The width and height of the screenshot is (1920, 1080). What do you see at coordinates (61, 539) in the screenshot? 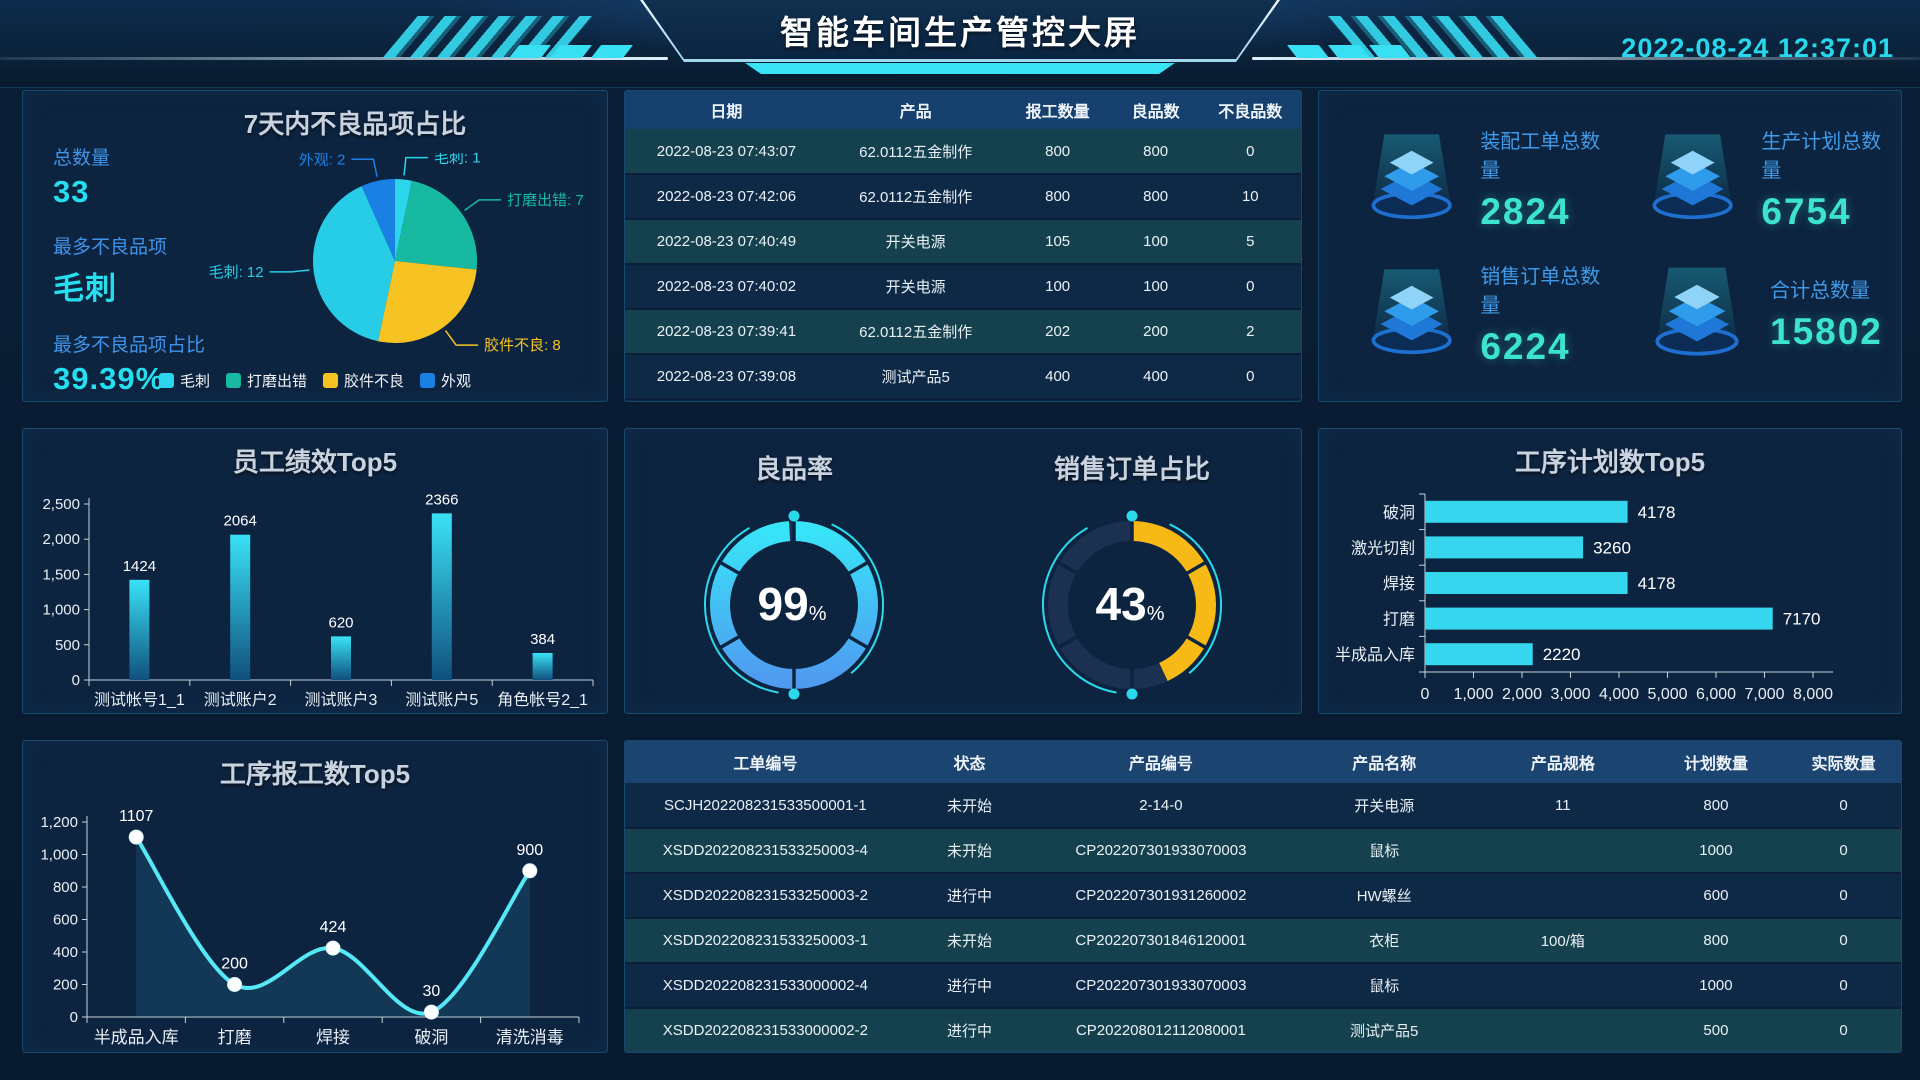
I see `svg-text: 2,000` at bounding box center [61, 539].